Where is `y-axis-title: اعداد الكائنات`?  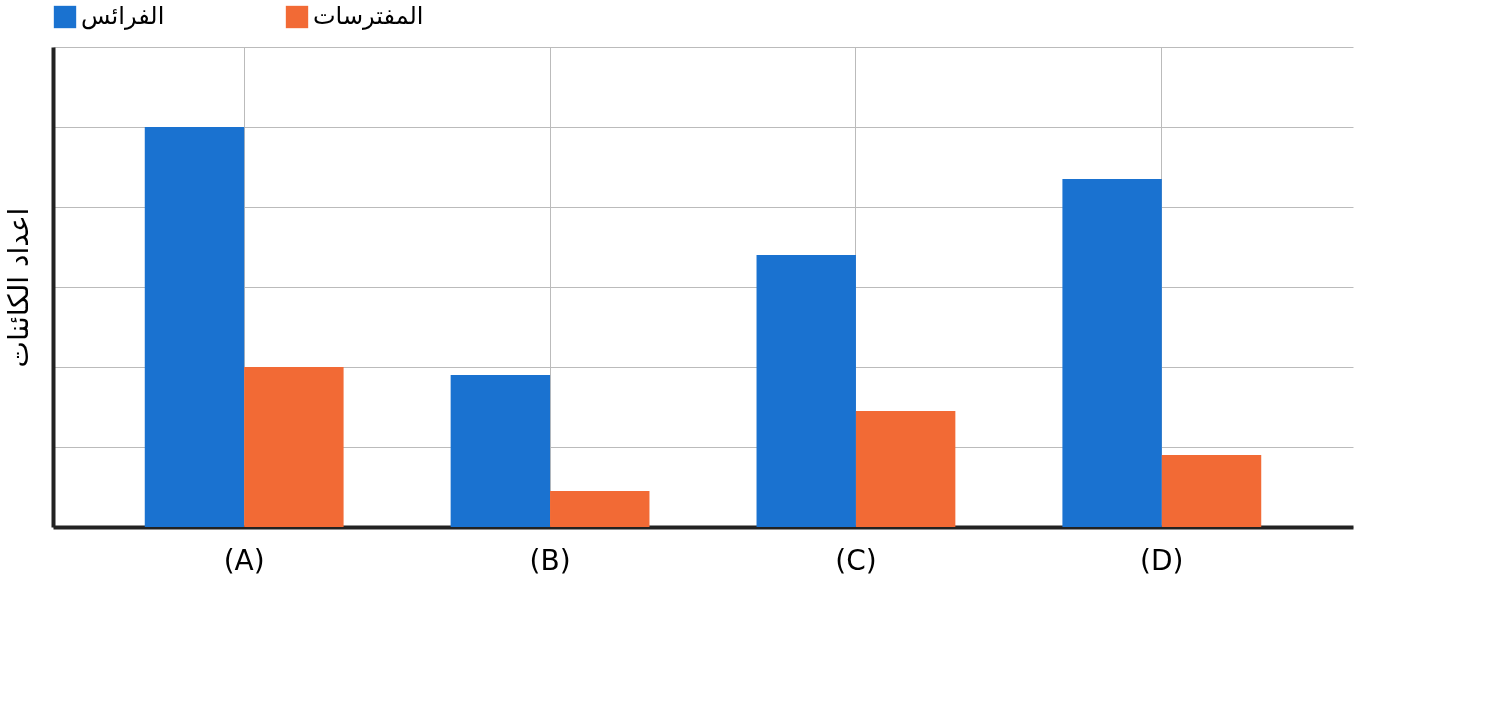 y-axis-title: اعداد الكائنات is located at coordinates (18, 287).